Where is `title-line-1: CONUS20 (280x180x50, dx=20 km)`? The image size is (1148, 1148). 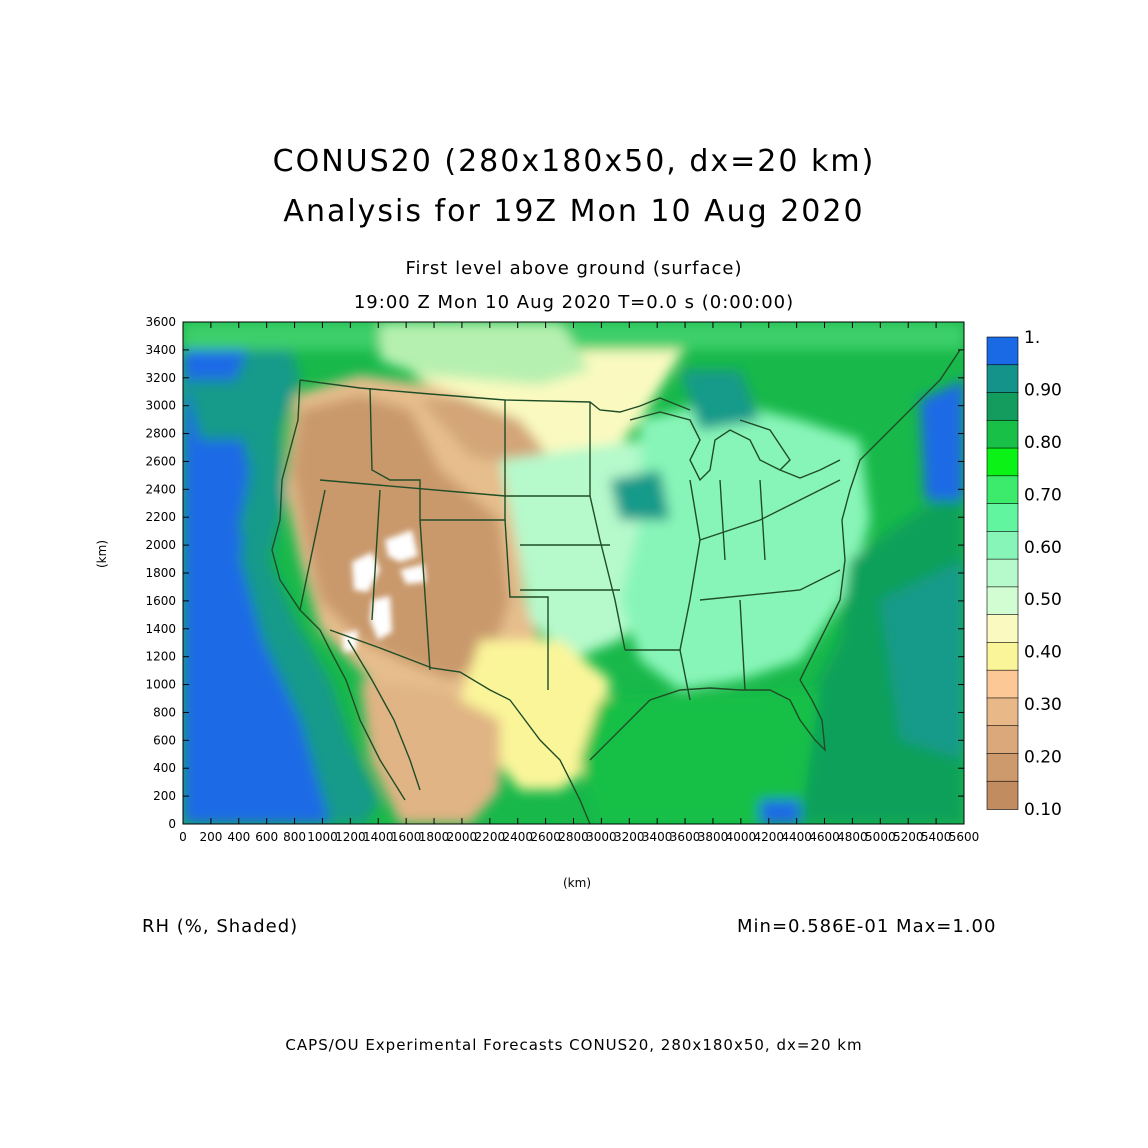
title-line-1: CONUS20 (280x180x50, dx=20 km) is located at coordinates (574, 161).